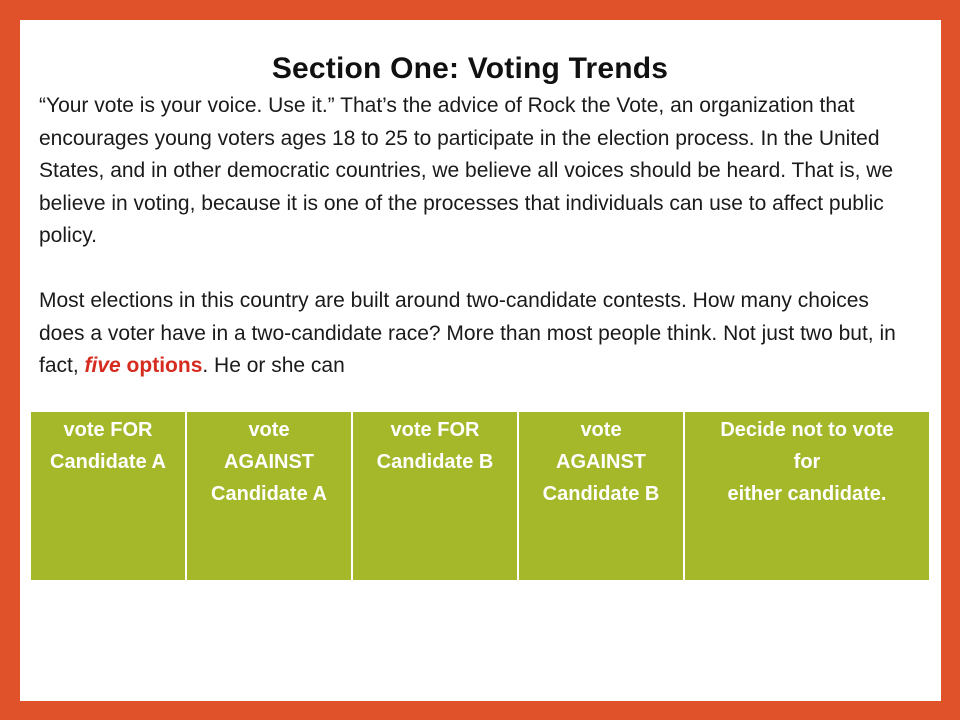  What do you see at coordinates (807, 430) in the screenshot?
I see `option-line: Decide not to vote` at bounding box center [807, 430].